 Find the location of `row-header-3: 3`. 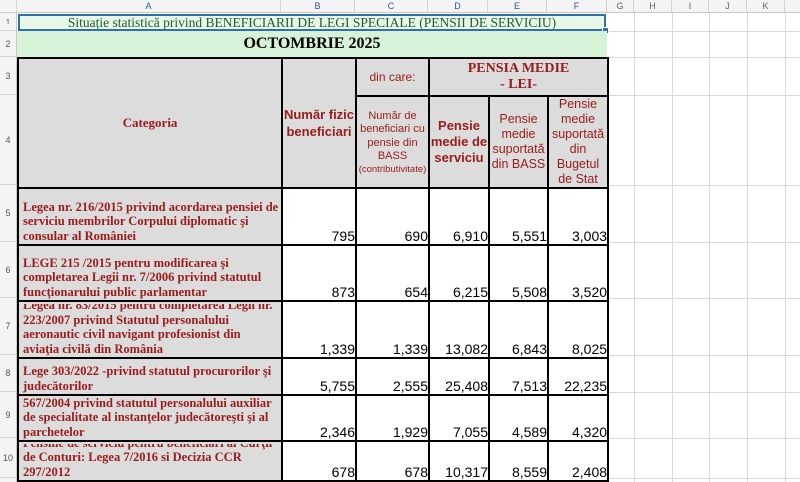

row-header-3: 3 is located at coordinates (8, 76).